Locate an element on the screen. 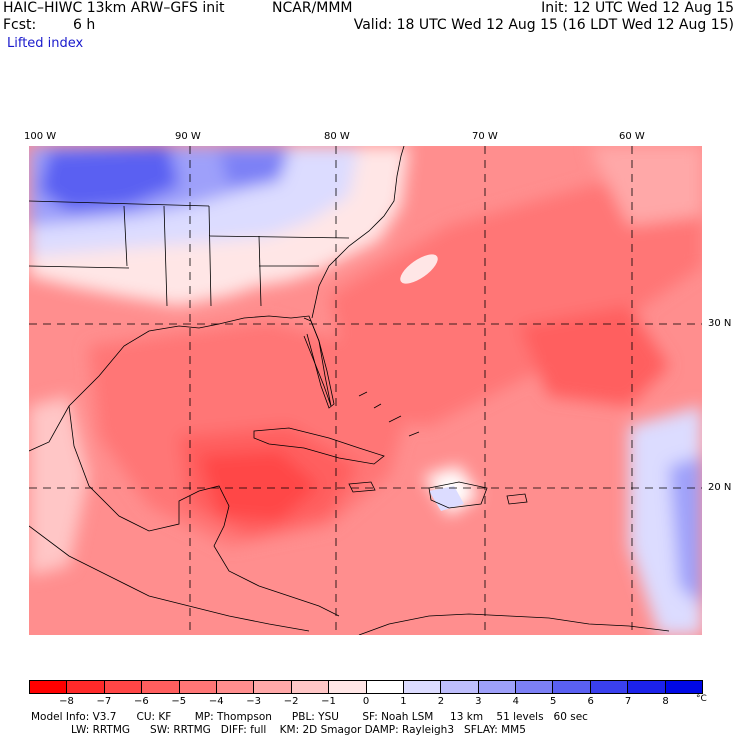 This screenshot has width=740, height=740. colorbar-tick-label: 0 is located at coordinates (366, 701).